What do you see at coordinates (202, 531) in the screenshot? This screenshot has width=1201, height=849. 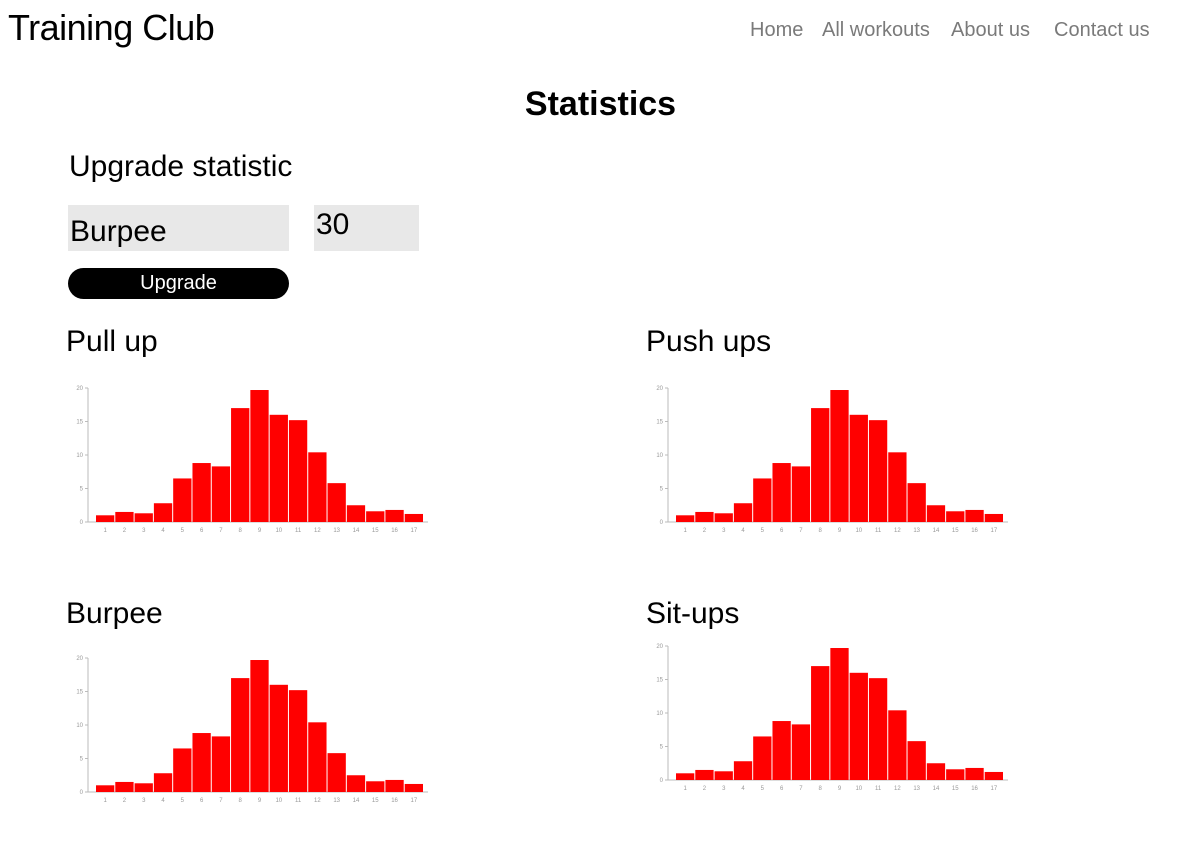 I see `x-tick-label: 6` at bounding box center [202, 531].